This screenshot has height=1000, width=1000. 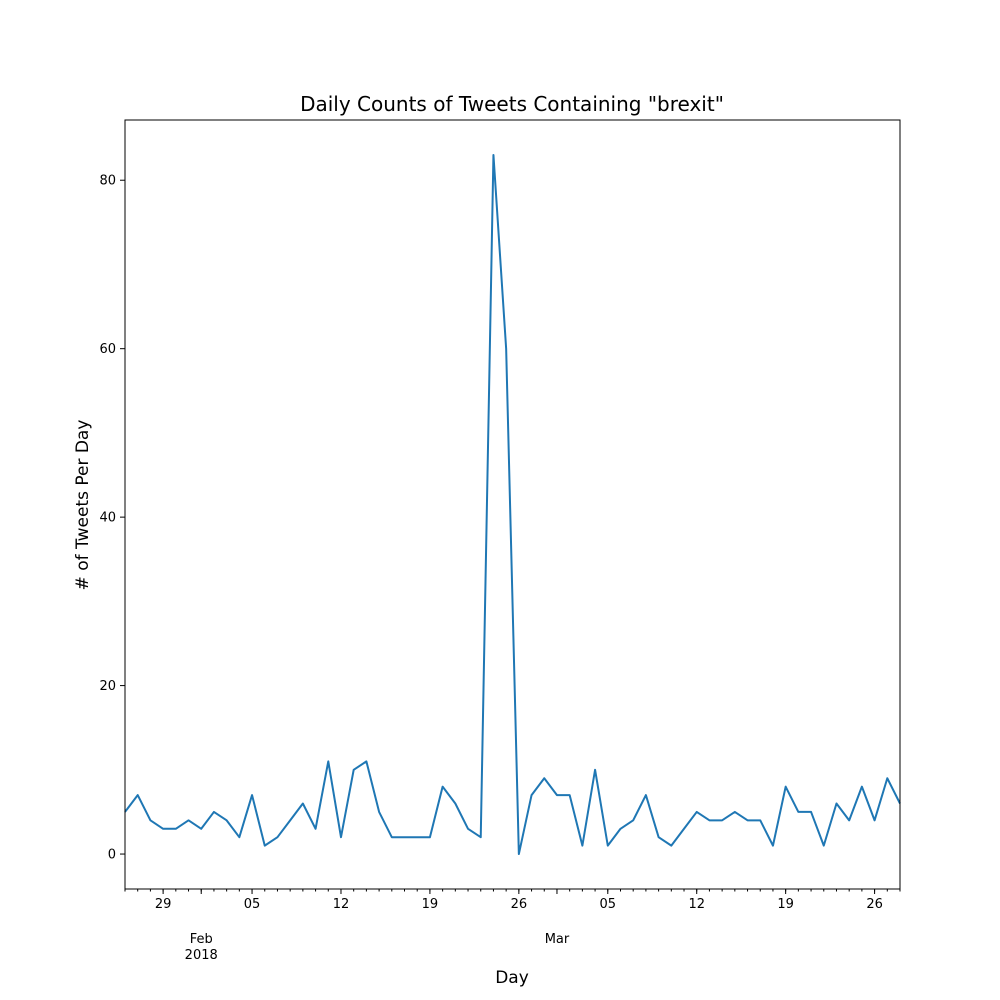 I want to click on y-tick-label: 20, so click(x=107, y=686).